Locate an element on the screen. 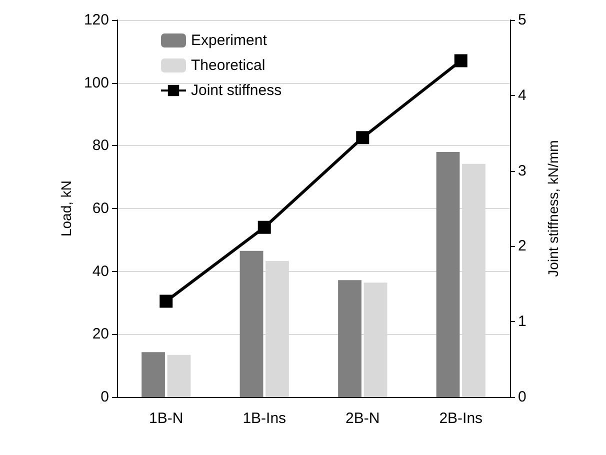 Image resolution: width=606 pixels, height=455 pixels. x-tick-label: 1B-N is located at coordinates (166, 418).